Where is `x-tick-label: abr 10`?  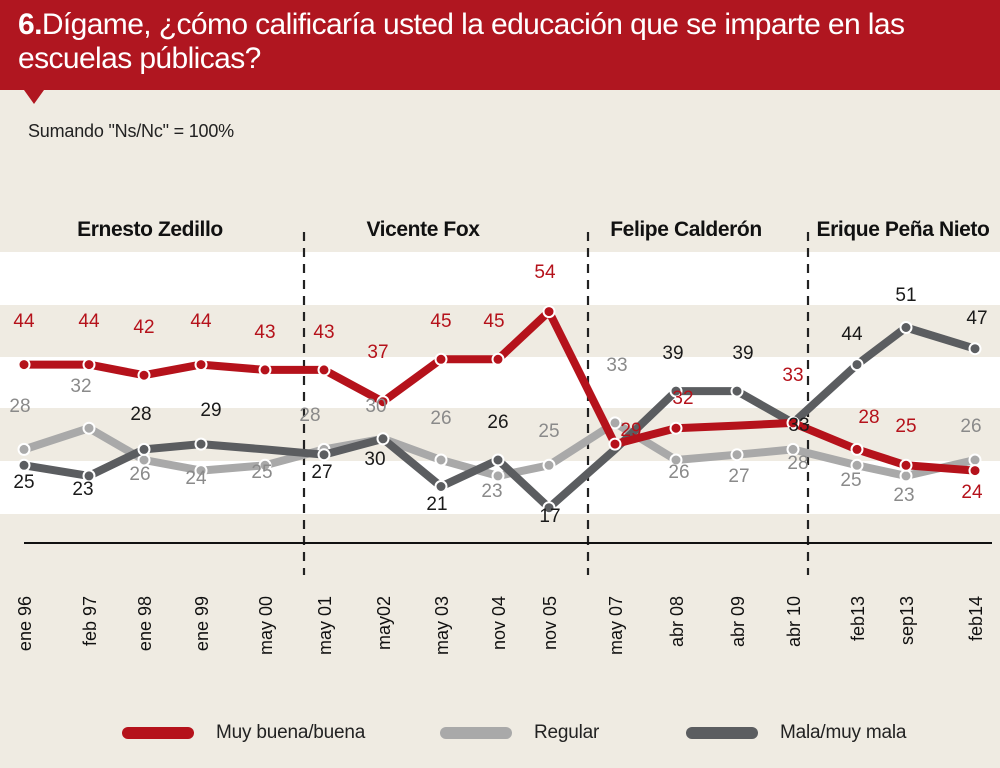 x-tick-label: abr 10 is located at coordinates (794, 621).